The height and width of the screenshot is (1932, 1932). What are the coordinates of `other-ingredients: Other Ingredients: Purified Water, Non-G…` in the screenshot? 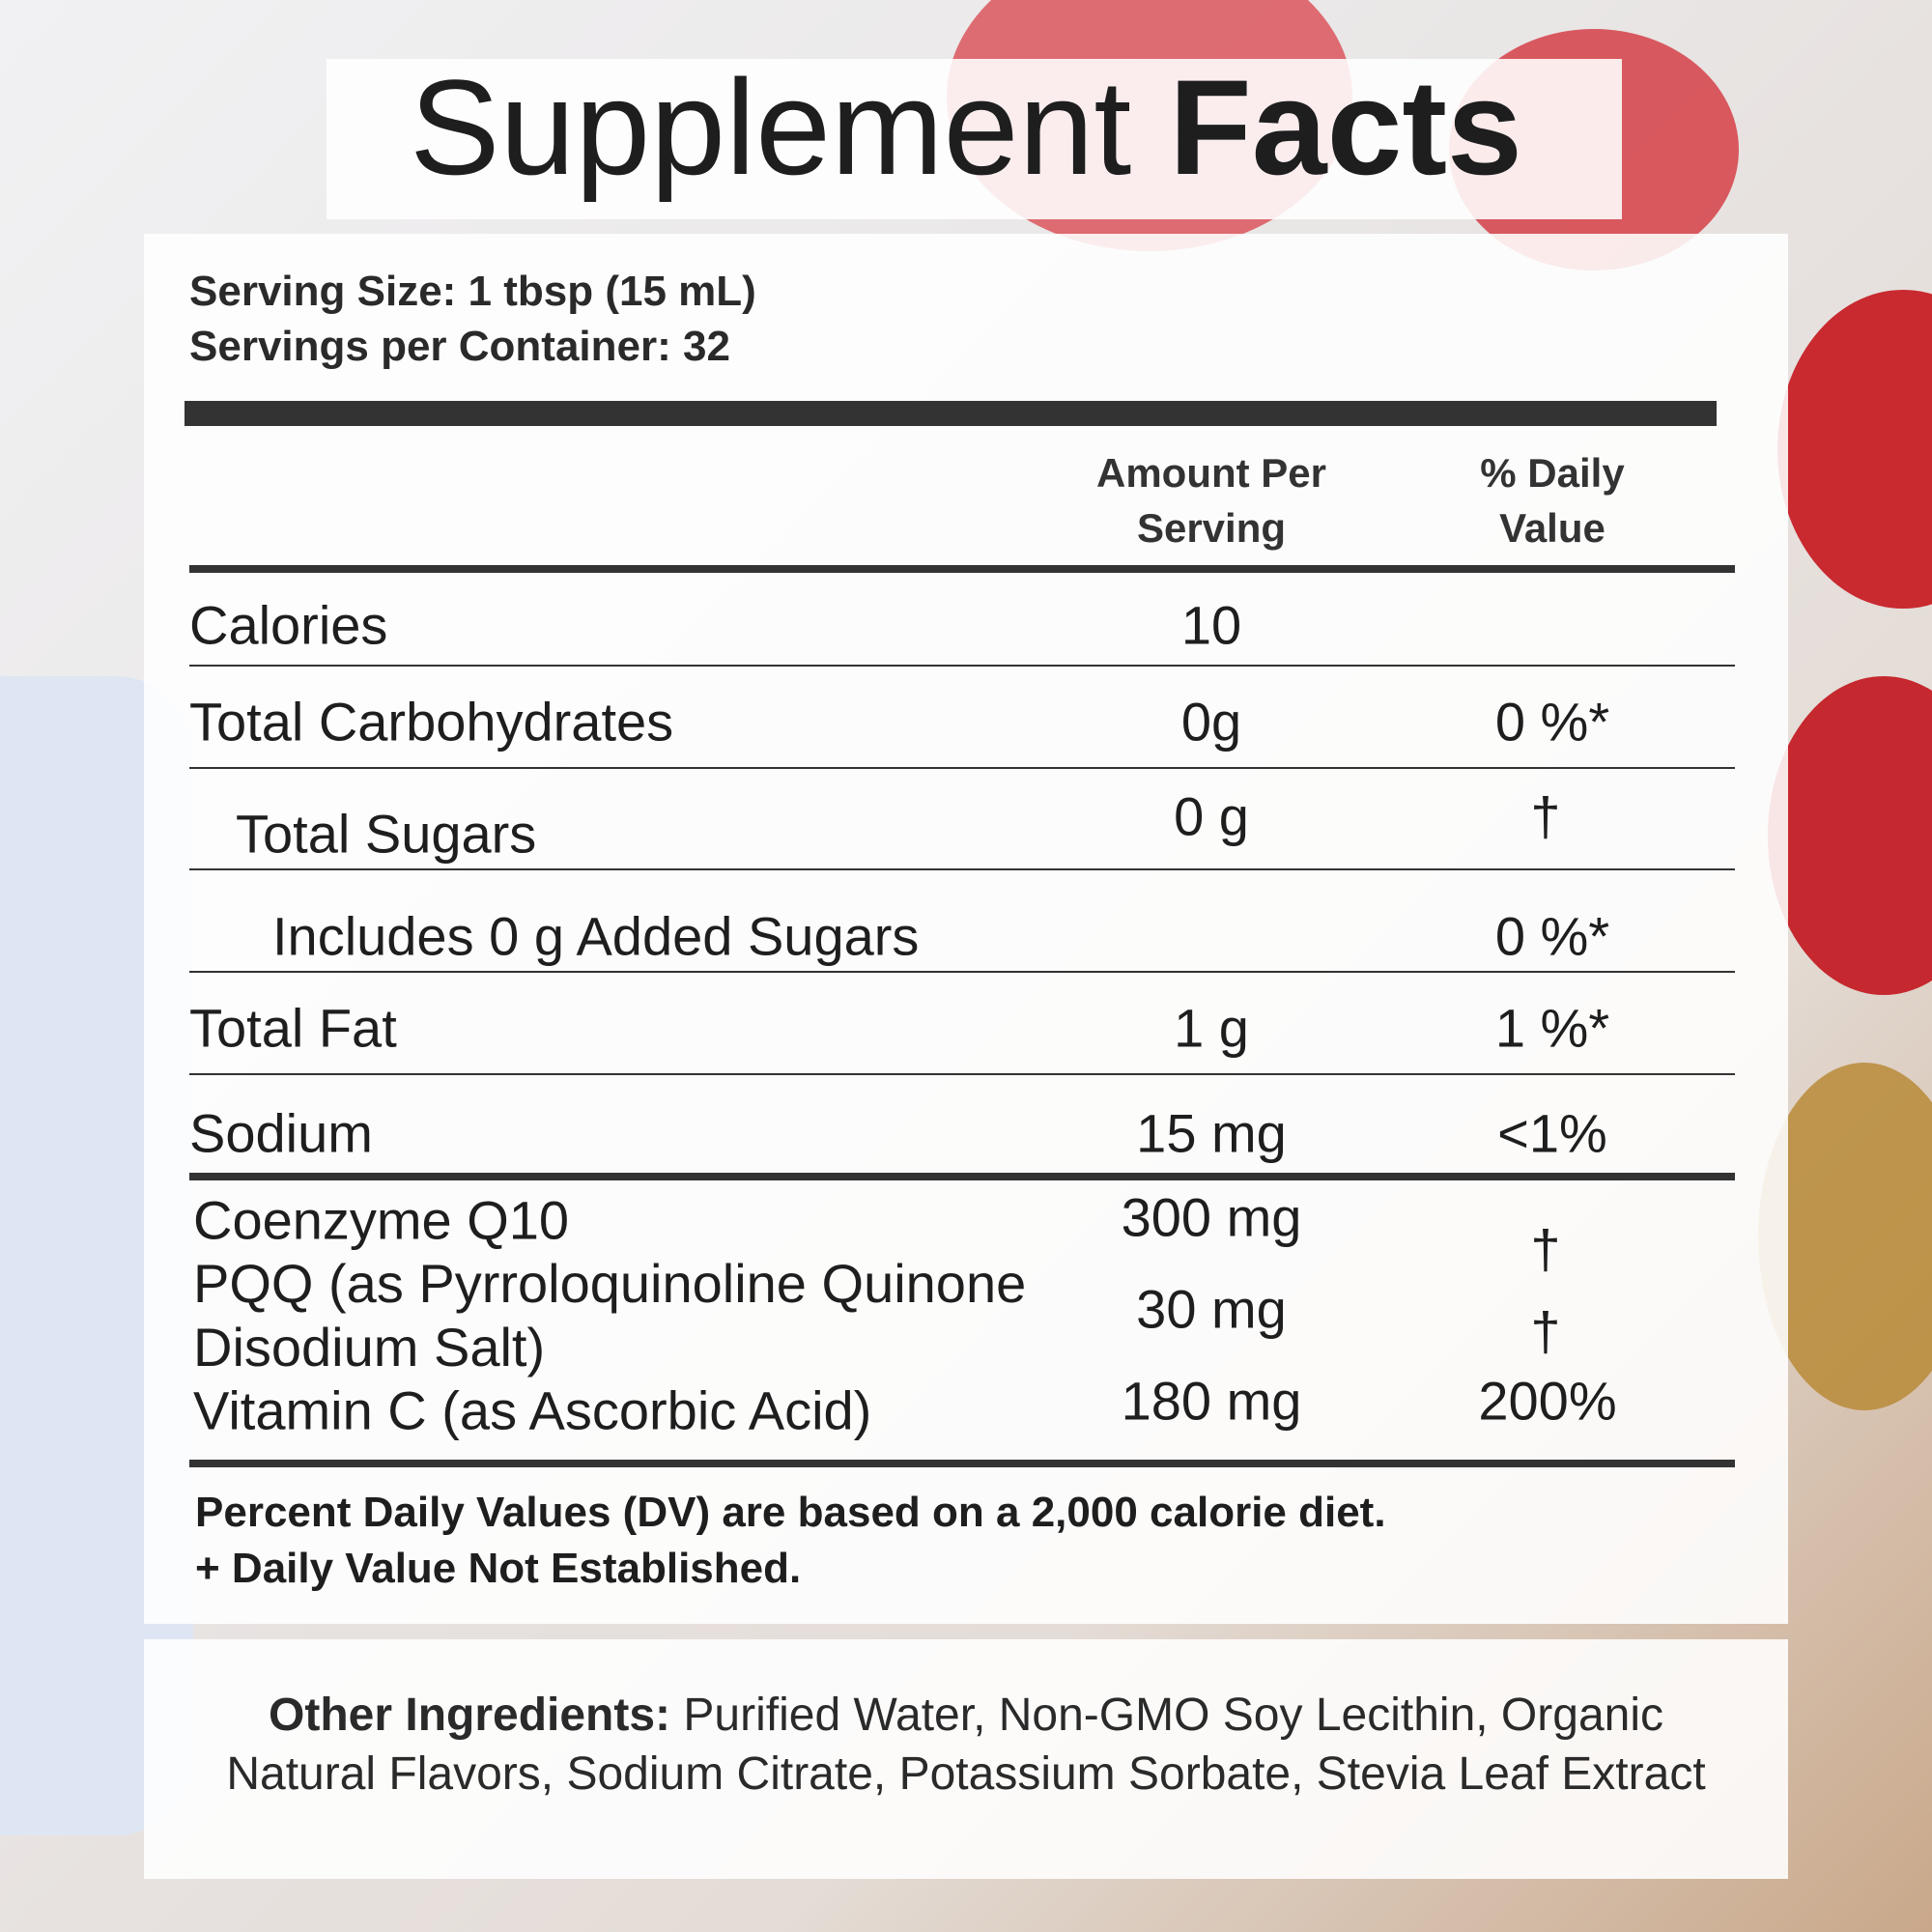 It's located at (966, 1745).